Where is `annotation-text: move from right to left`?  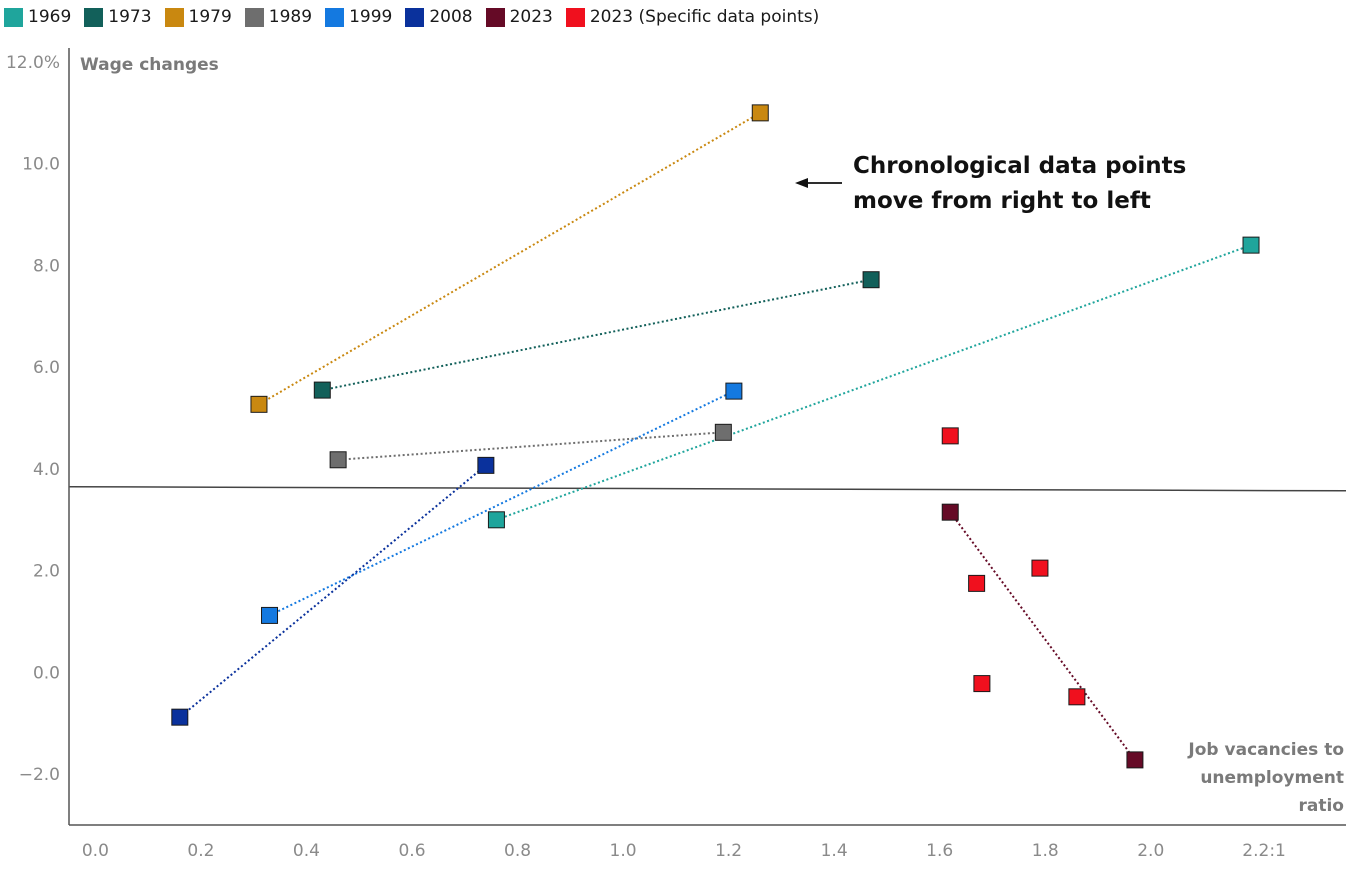 annotation-text: move from right to left is located at coordinates (1002, 201).